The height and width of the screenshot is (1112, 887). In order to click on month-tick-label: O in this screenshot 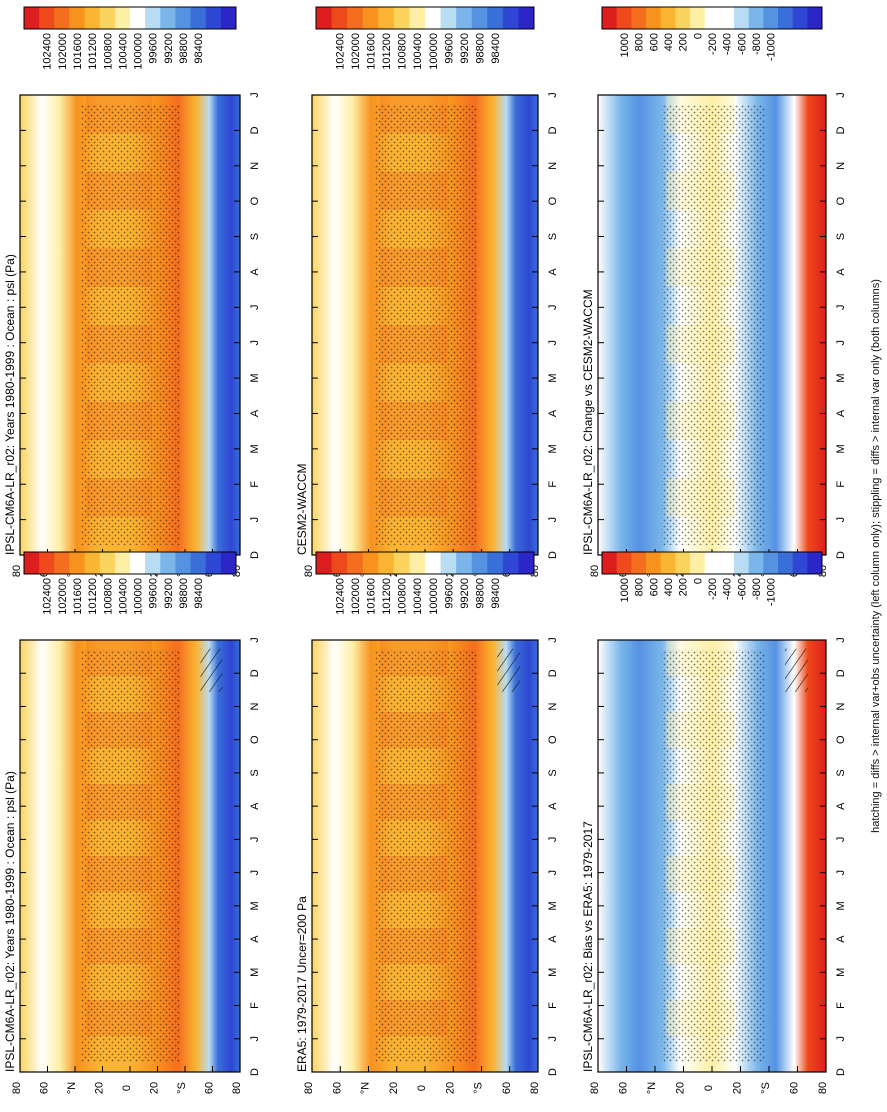, I will do `click(841, 200)`.